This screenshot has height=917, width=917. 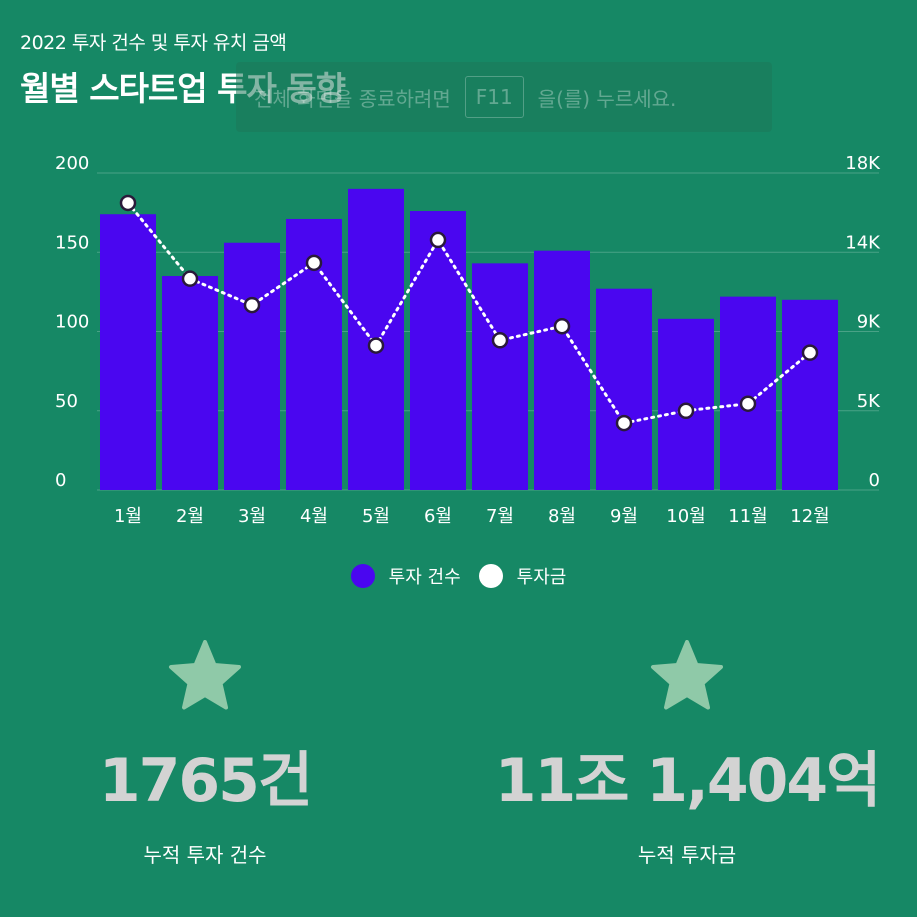 What do you see at coordinates (874, 480) in the screenshot?
I see `y-right-tick-label: 0` at bounding box center [874, 480].